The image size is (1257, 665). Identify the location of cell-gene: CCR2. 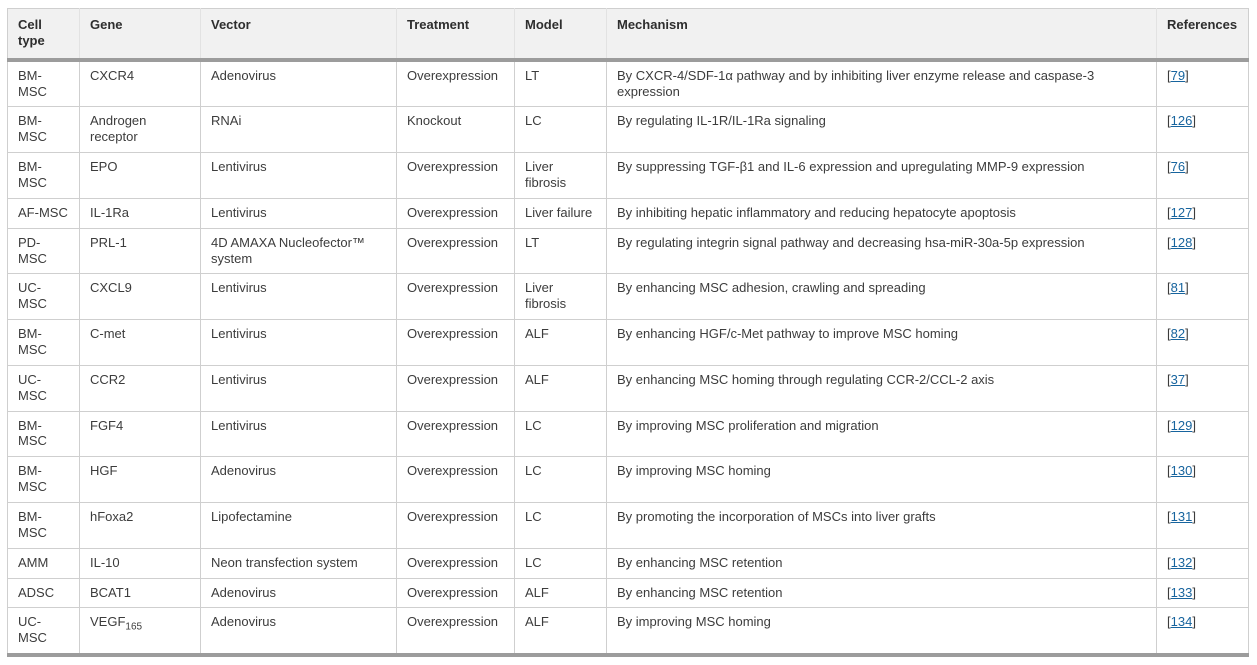
(140, 388).